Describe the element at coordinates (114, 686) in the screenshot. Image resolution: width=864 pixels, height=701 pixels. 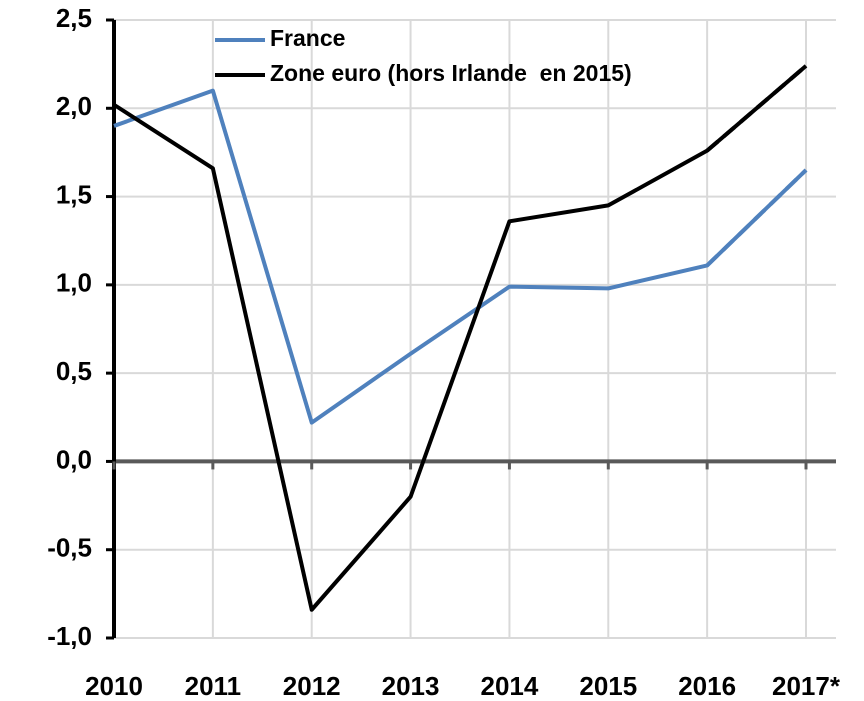
I see `x-tick-label: 2010` at that location.